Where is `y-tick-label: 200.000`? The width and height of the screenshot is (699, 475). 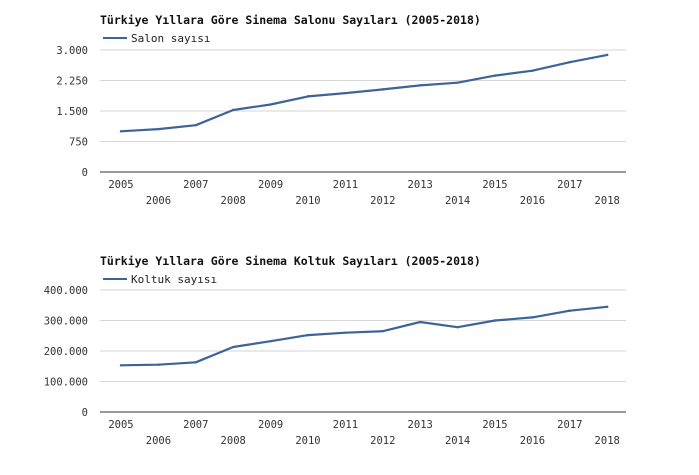 y-tick-label: 200.000 is located at coordinates (66, 352).